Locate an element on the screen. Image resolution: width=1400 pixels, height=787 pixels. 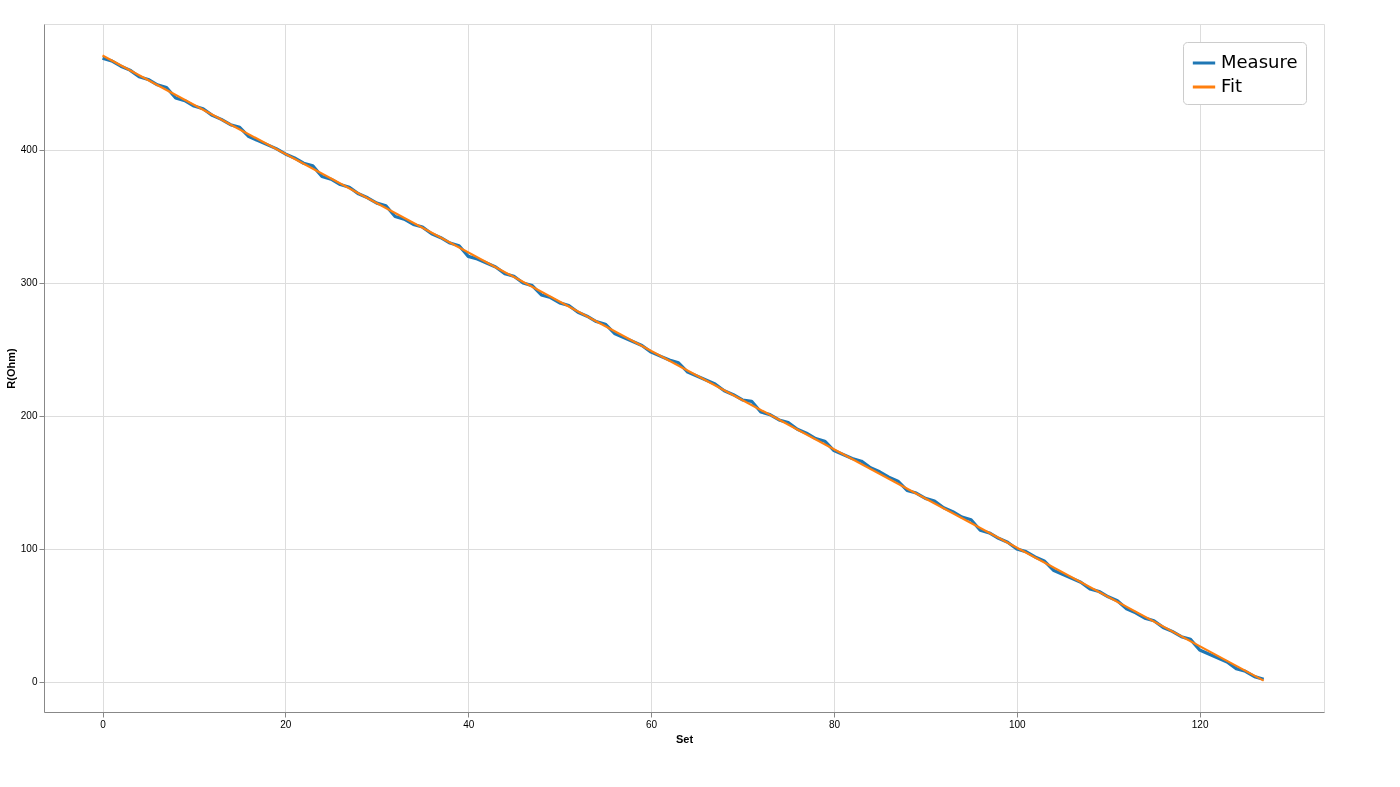
x-tick-label: 60 is located at coordinates (652, 724).